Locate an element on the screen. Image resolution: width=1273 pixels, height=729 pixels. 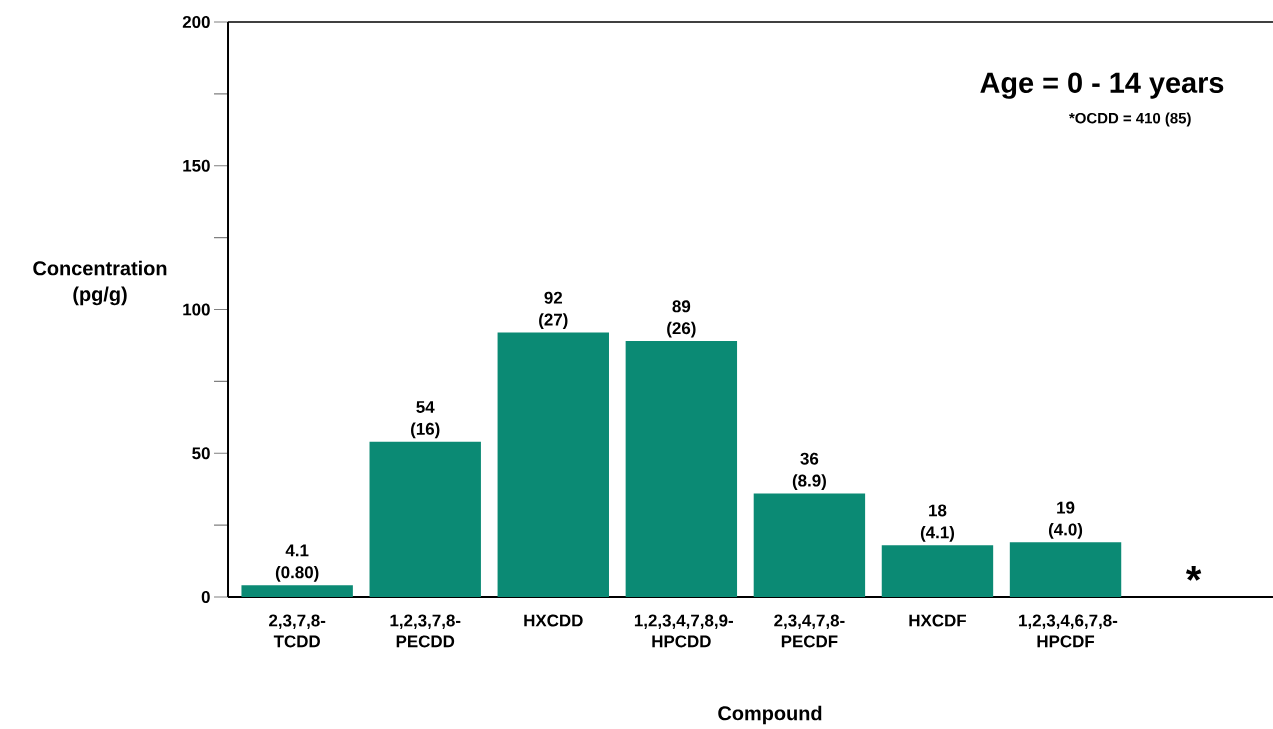
y-tick-label: 200 is located at coordinates (196, 21).